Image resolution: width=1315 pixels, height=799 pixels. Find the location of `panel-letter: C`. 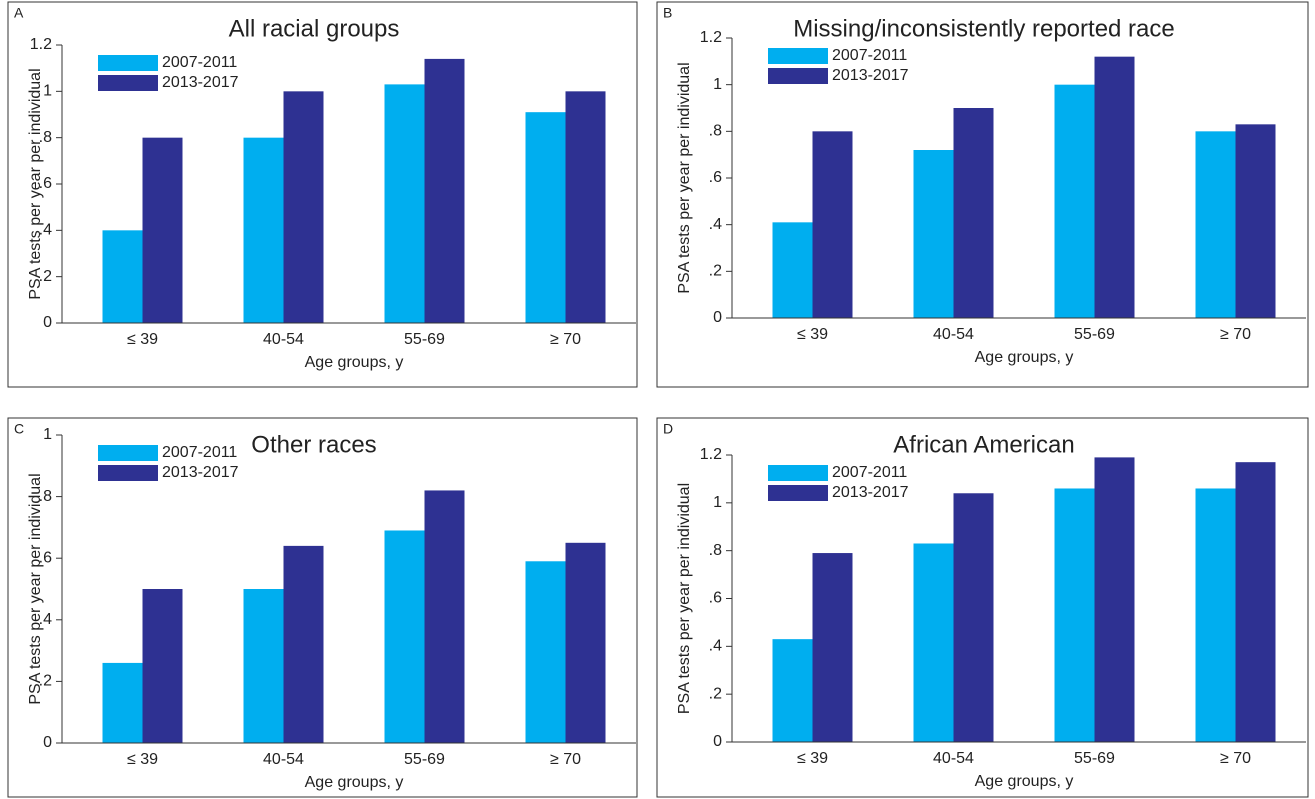

panel-letter: C is located at coordinates (19, 429).